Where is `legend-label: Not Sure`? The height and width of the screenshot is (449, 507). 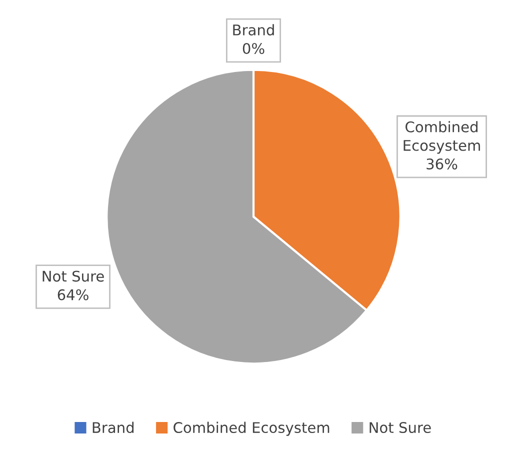
legend-label: Not Sure is located at coordinates (400, 428).